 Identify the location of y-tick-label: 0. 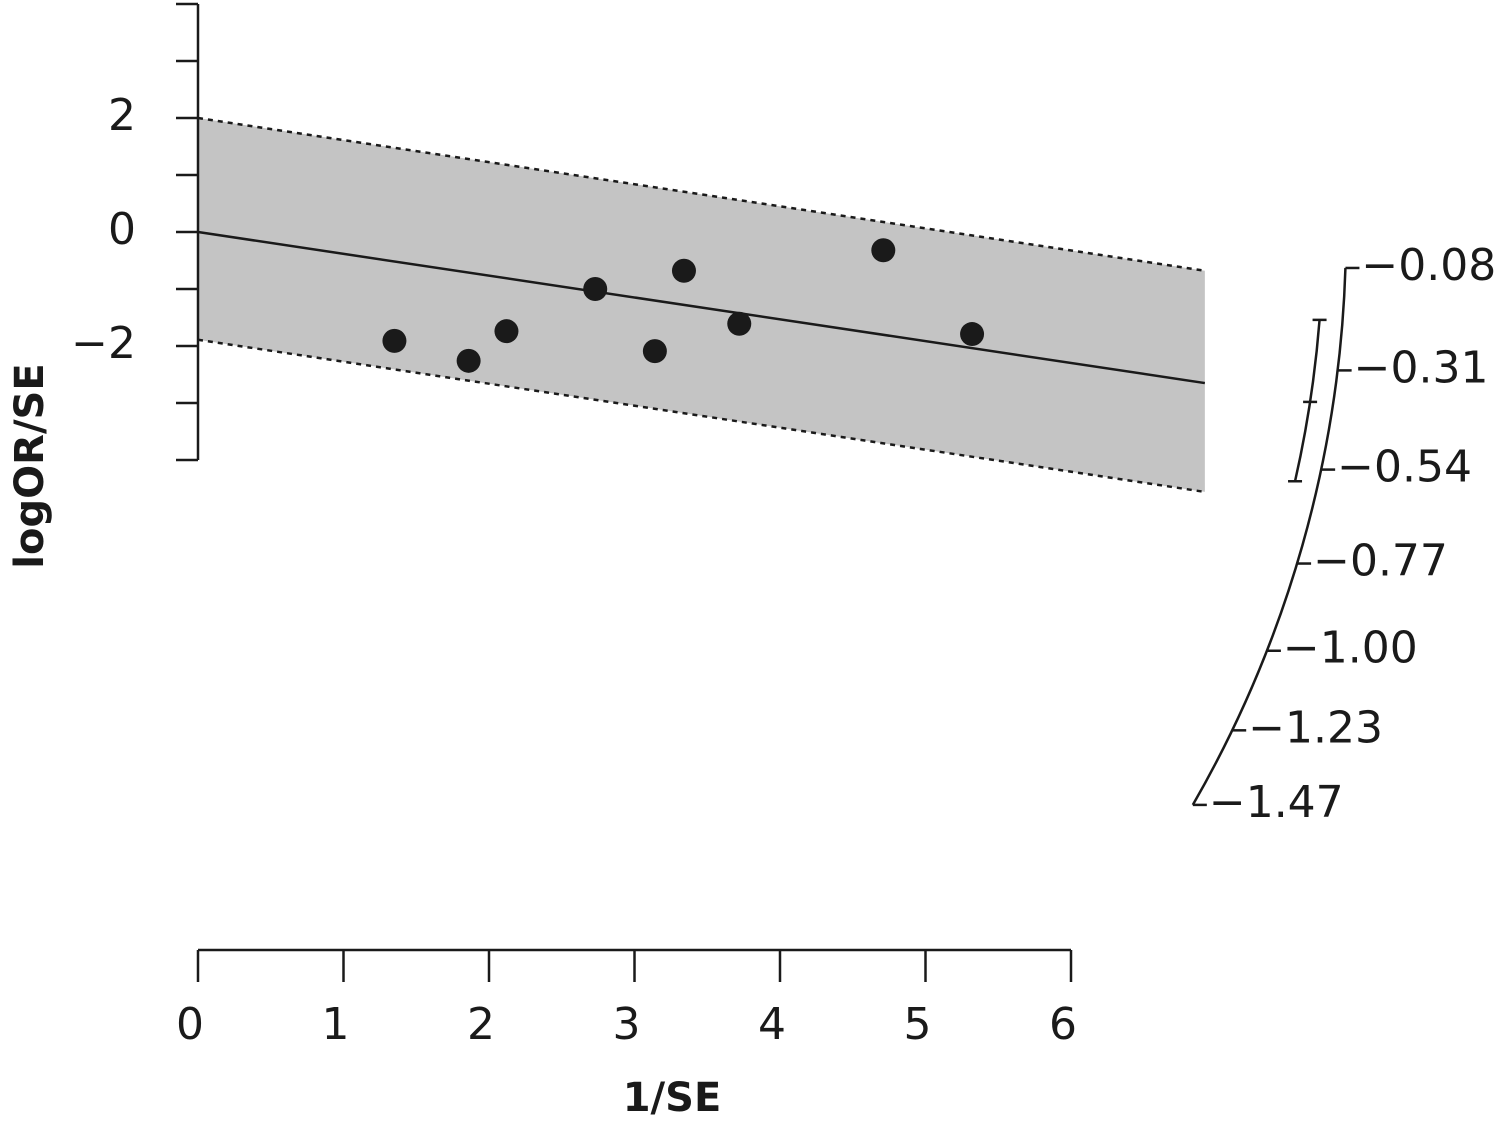
(122, 229).